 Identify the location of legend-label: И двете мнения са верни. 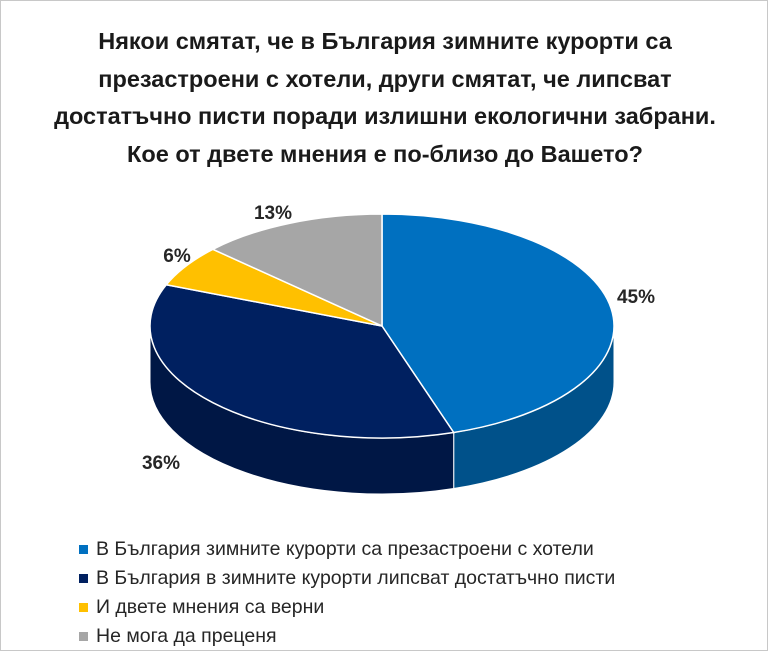
(210, 607).